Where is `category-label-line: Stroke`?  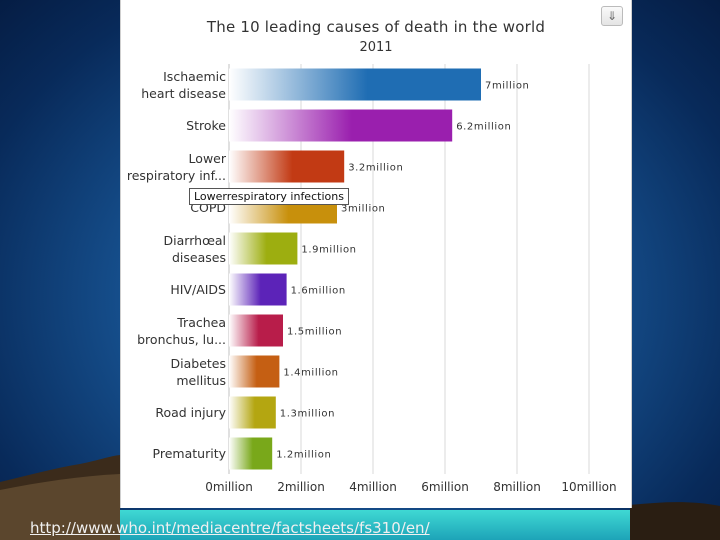
category-label-line: Stroke is located at coordinates (206, 125).